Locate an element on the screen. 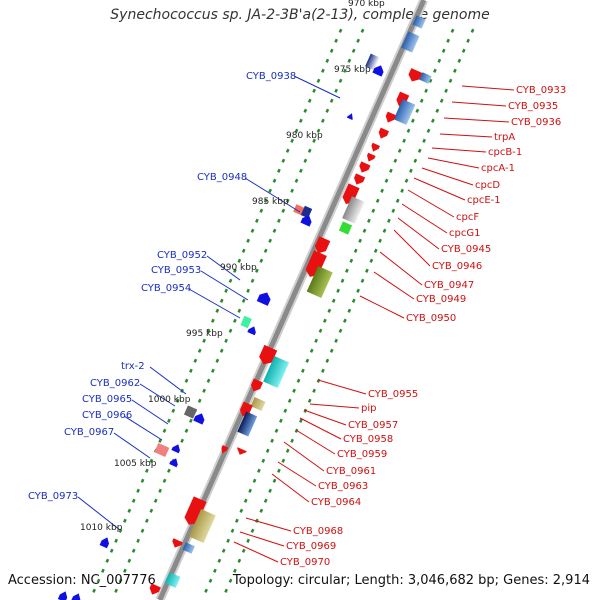 This screenshot has height=600, width=600. gene-label: CYB_0962 is located at coordinates (115, 383).